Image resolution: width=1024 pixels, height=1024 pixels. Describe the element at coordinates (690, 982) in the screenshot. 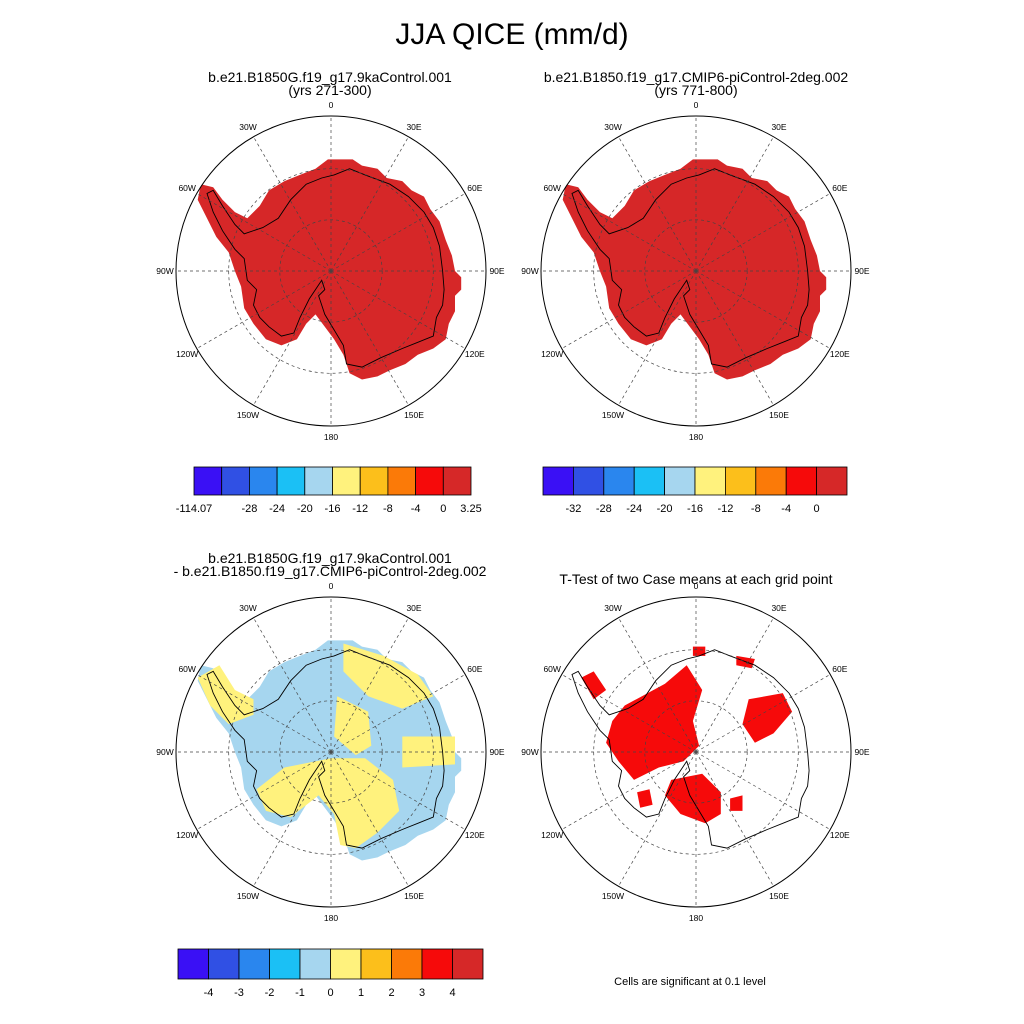

I see `significance-note: Cells are significant at 0.1 level` at that location.